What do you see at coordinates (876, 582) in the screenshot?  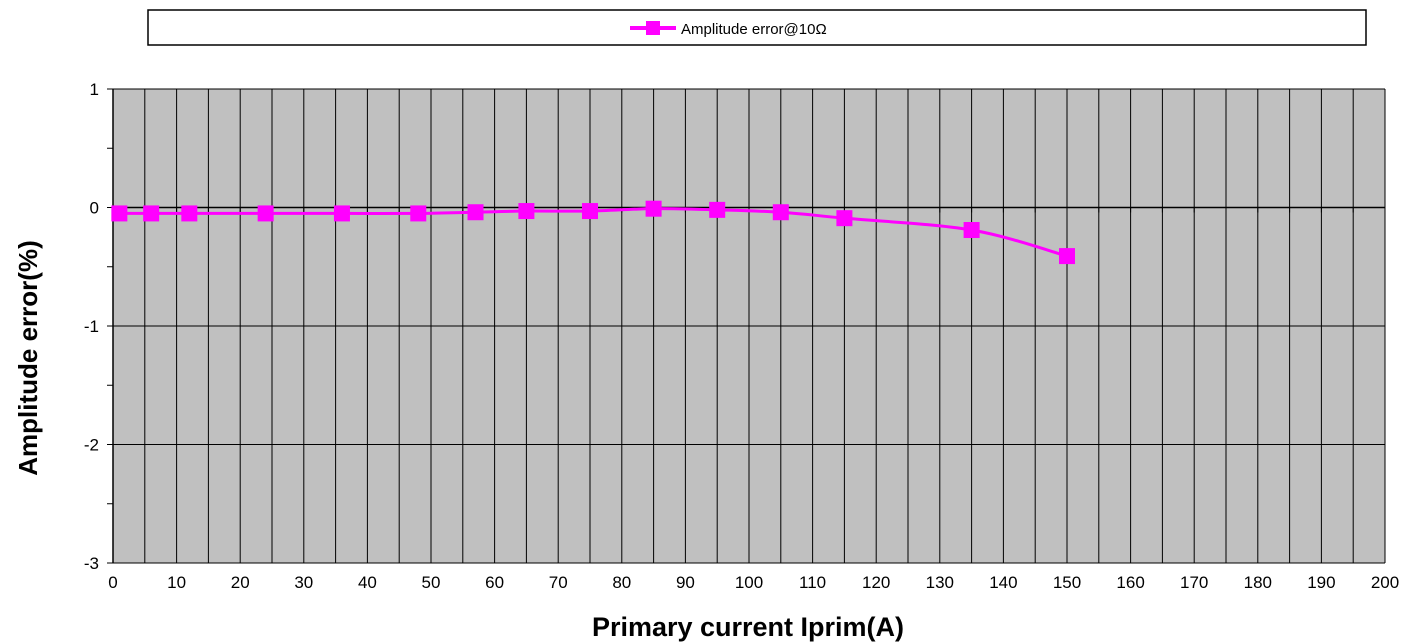 I see `x-tick-label: 120` at bounding box center [876, 582].